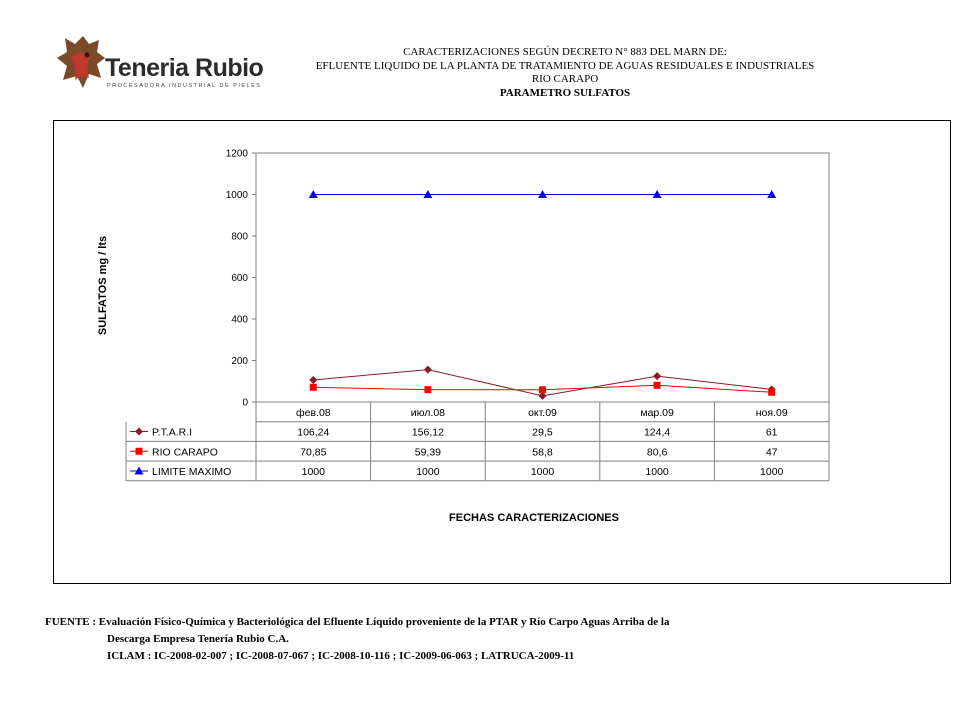  Describe the element at coordinates (428, 452) in the screenshot. I see `data-label-rio-carapo: 59,39` at that location.